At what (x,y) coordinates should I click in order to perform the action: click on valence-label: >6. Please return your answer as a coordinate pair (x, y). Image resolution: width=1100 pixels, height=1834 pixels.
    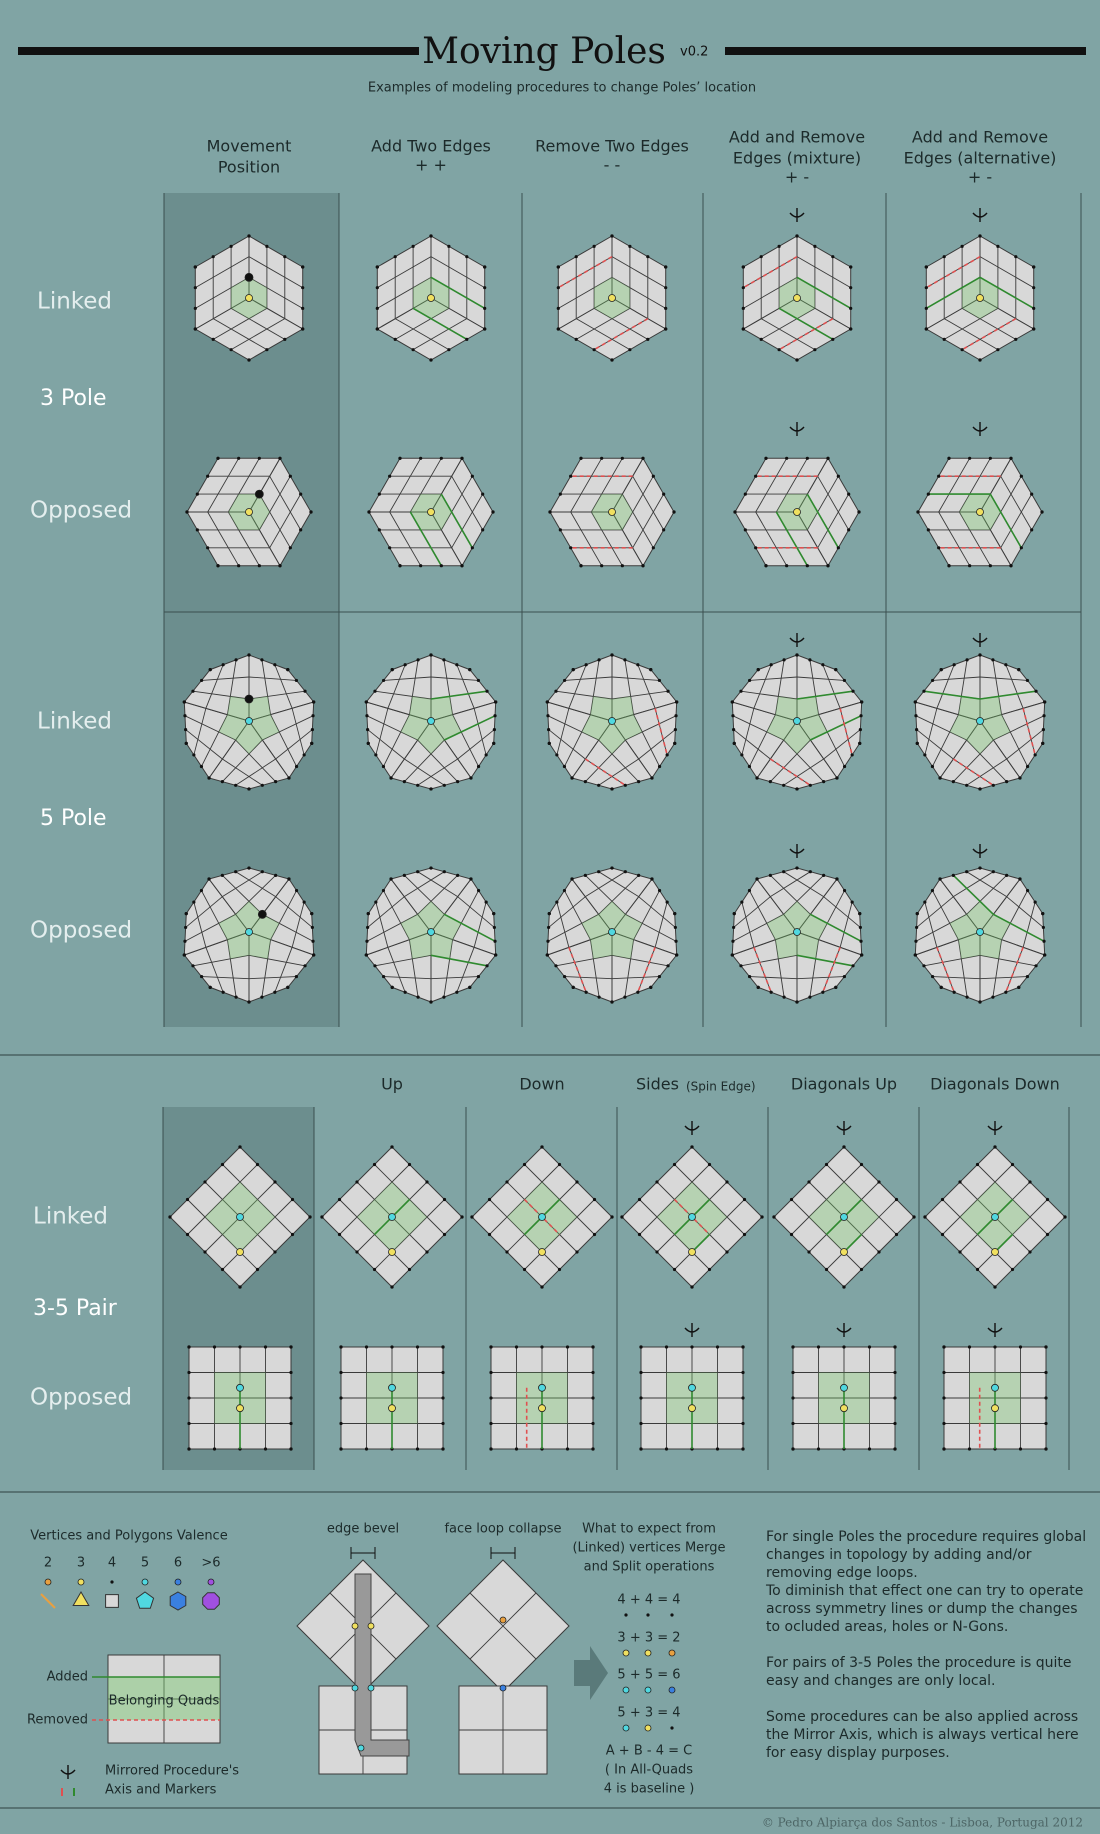
    Looking at the image, I should click on (210, 1563).